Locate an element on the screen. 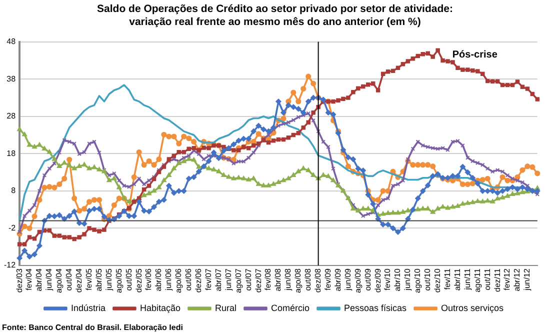 The image size is (550, 333). x-tick-label: jun/11 is located at coordinates (467, 279).